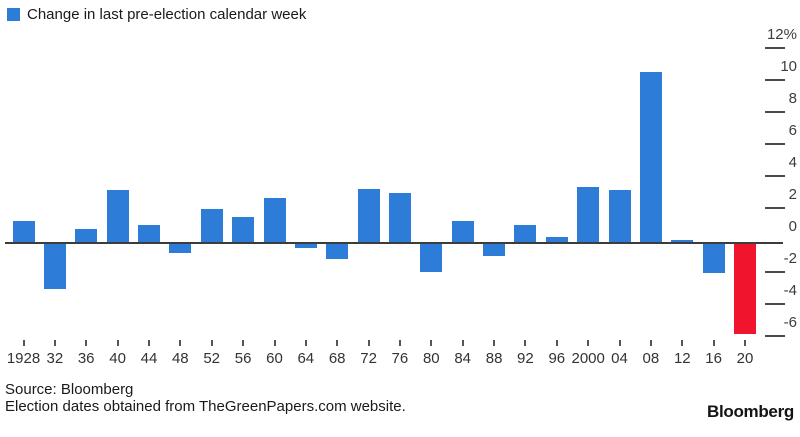 The height and width of the screenshot is (437, 800). Describe the element at coordinates (180, 358) in the screenshot. I see `x-axis-label-48: 48` at that location.